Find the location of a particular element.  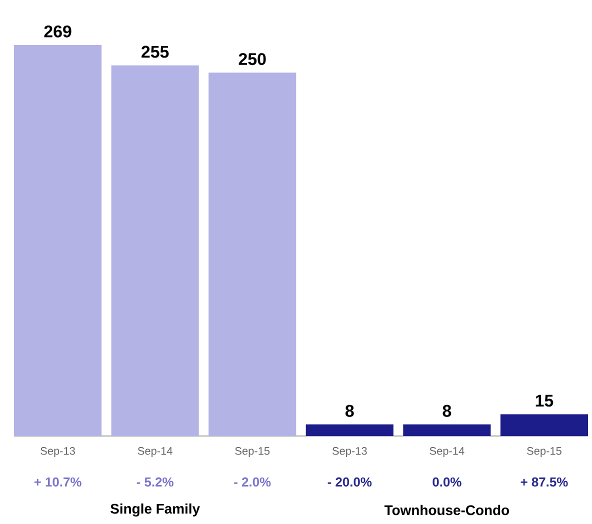

data-label: 250 is located at coordinates (252, 59).